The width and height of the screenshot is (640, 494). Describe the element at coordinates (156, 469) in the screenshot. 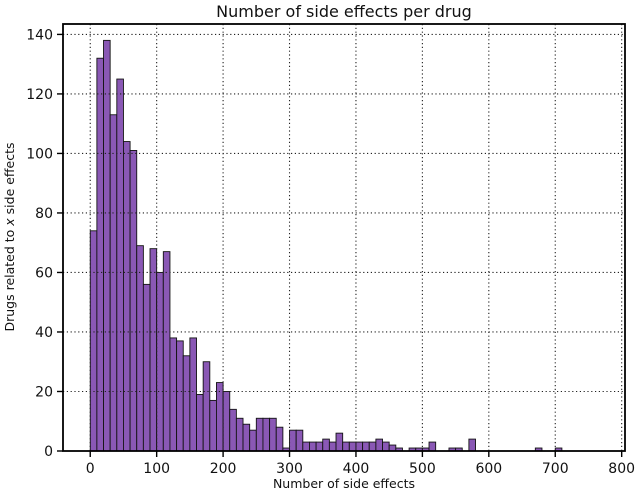

I see `x-tick-label: 100` at that location.